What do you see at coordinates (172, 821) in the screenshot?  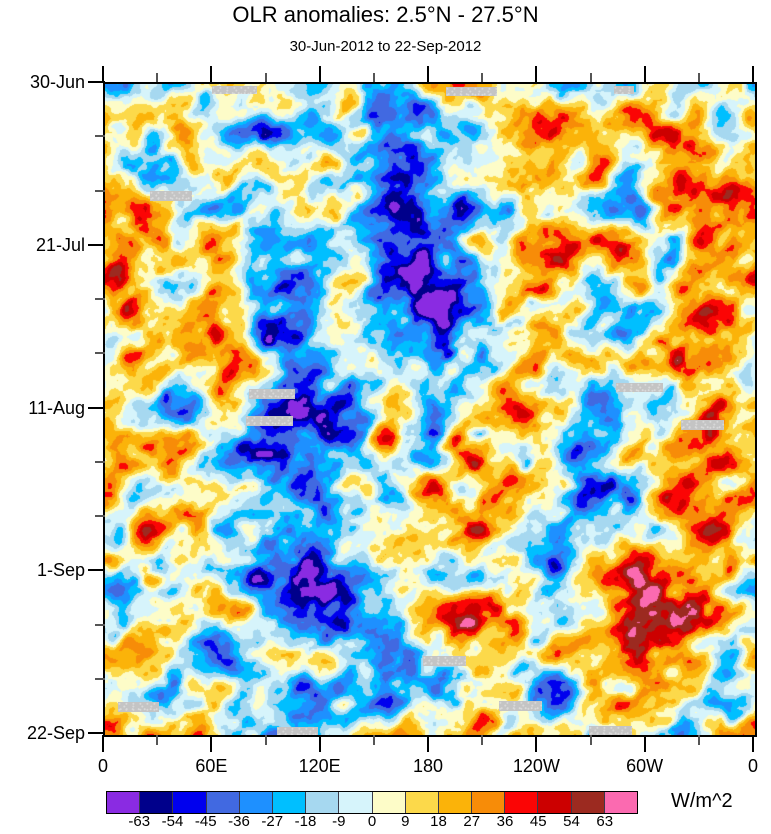 I see `colorbar-tick-label: -54` at bounding box center [172, 821].